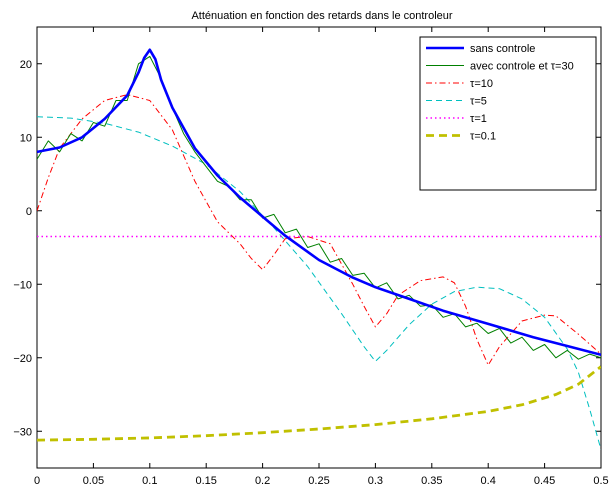 The image size is (611, 503). What do you see at coordinates (478, 119) in the screenshot?
I see `legend-label: τ=1` at bounding box center [478, 119].